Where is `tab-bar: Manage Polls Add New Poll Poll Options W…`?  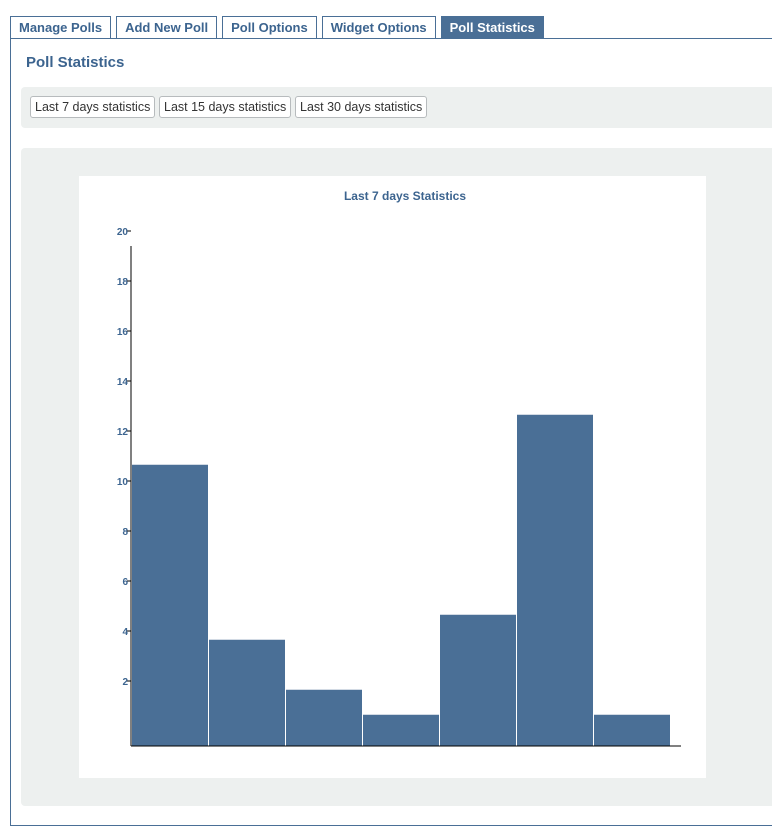 tab-bar: Manage Polls Add New Poll Poll Options W… is located at coordinates (277, 27).